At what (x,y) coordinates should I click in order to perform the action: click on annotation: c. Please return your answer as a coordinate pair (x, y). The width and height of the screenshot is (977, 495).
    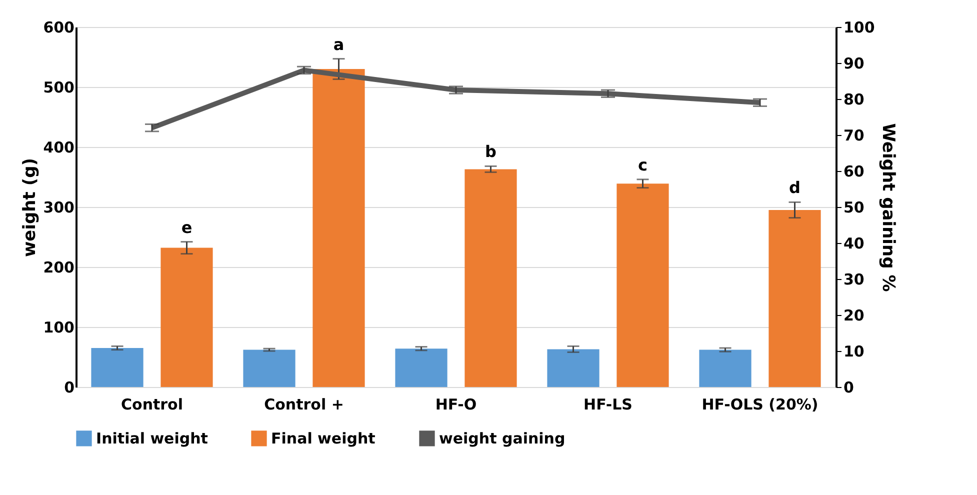
    Looking at the image, I should click on (643, 164).